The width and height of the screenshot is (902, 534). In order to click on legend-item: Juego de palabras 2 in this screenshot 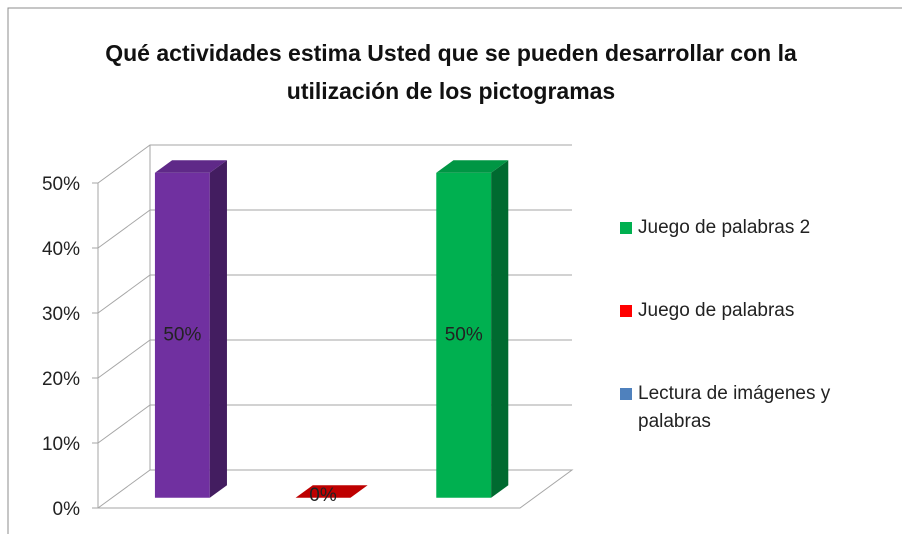, I will do `click(755, 228)`.